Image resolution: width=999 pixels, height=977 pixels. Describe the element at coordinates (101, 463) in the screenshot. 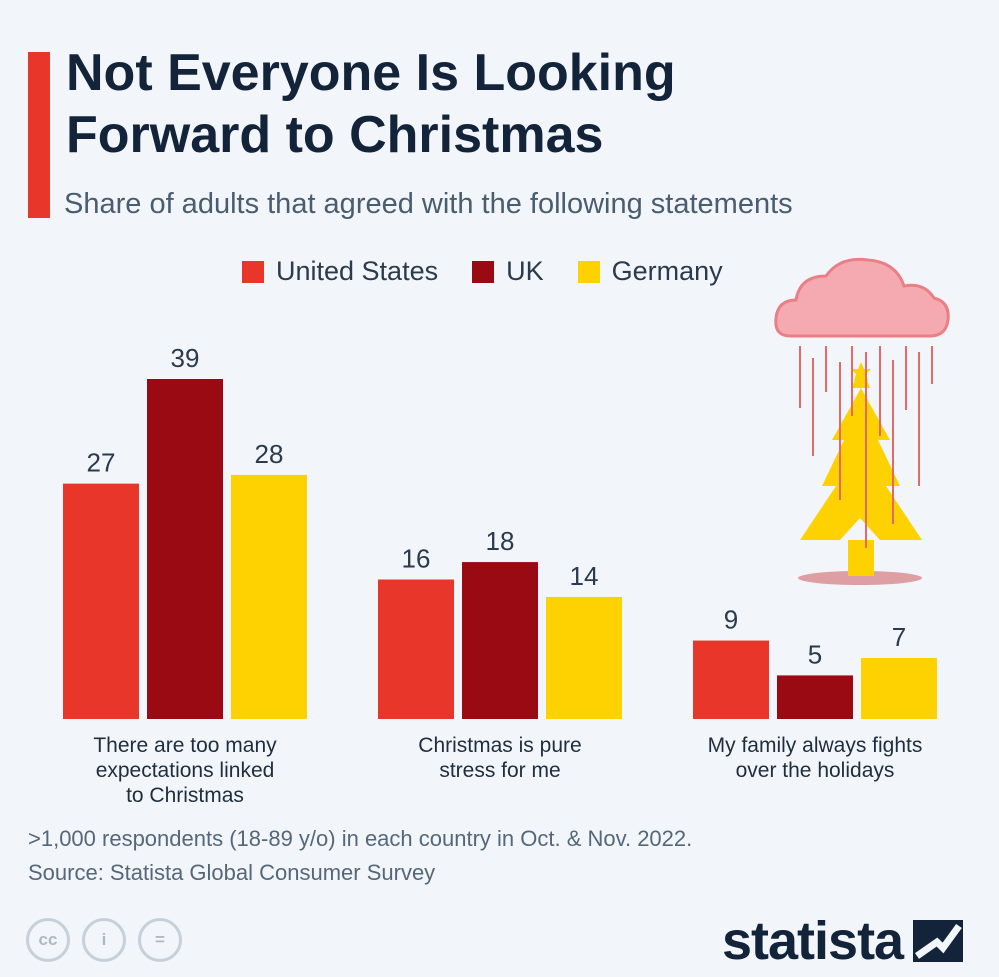

I see `data-label-us-0: 27` at that location.